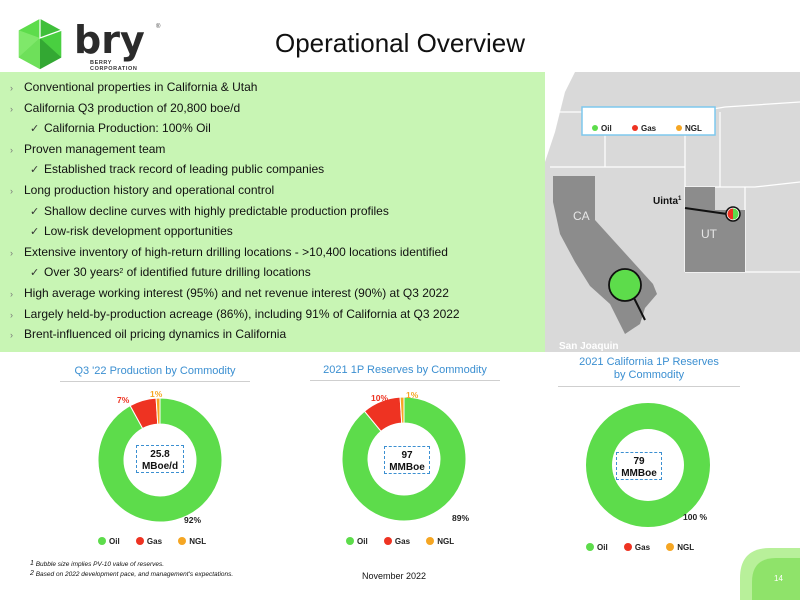  What do you see at coordinates (730, 214) in the screenshot?
I see `uinta-gas-slice` at bounding box center [730, 214].